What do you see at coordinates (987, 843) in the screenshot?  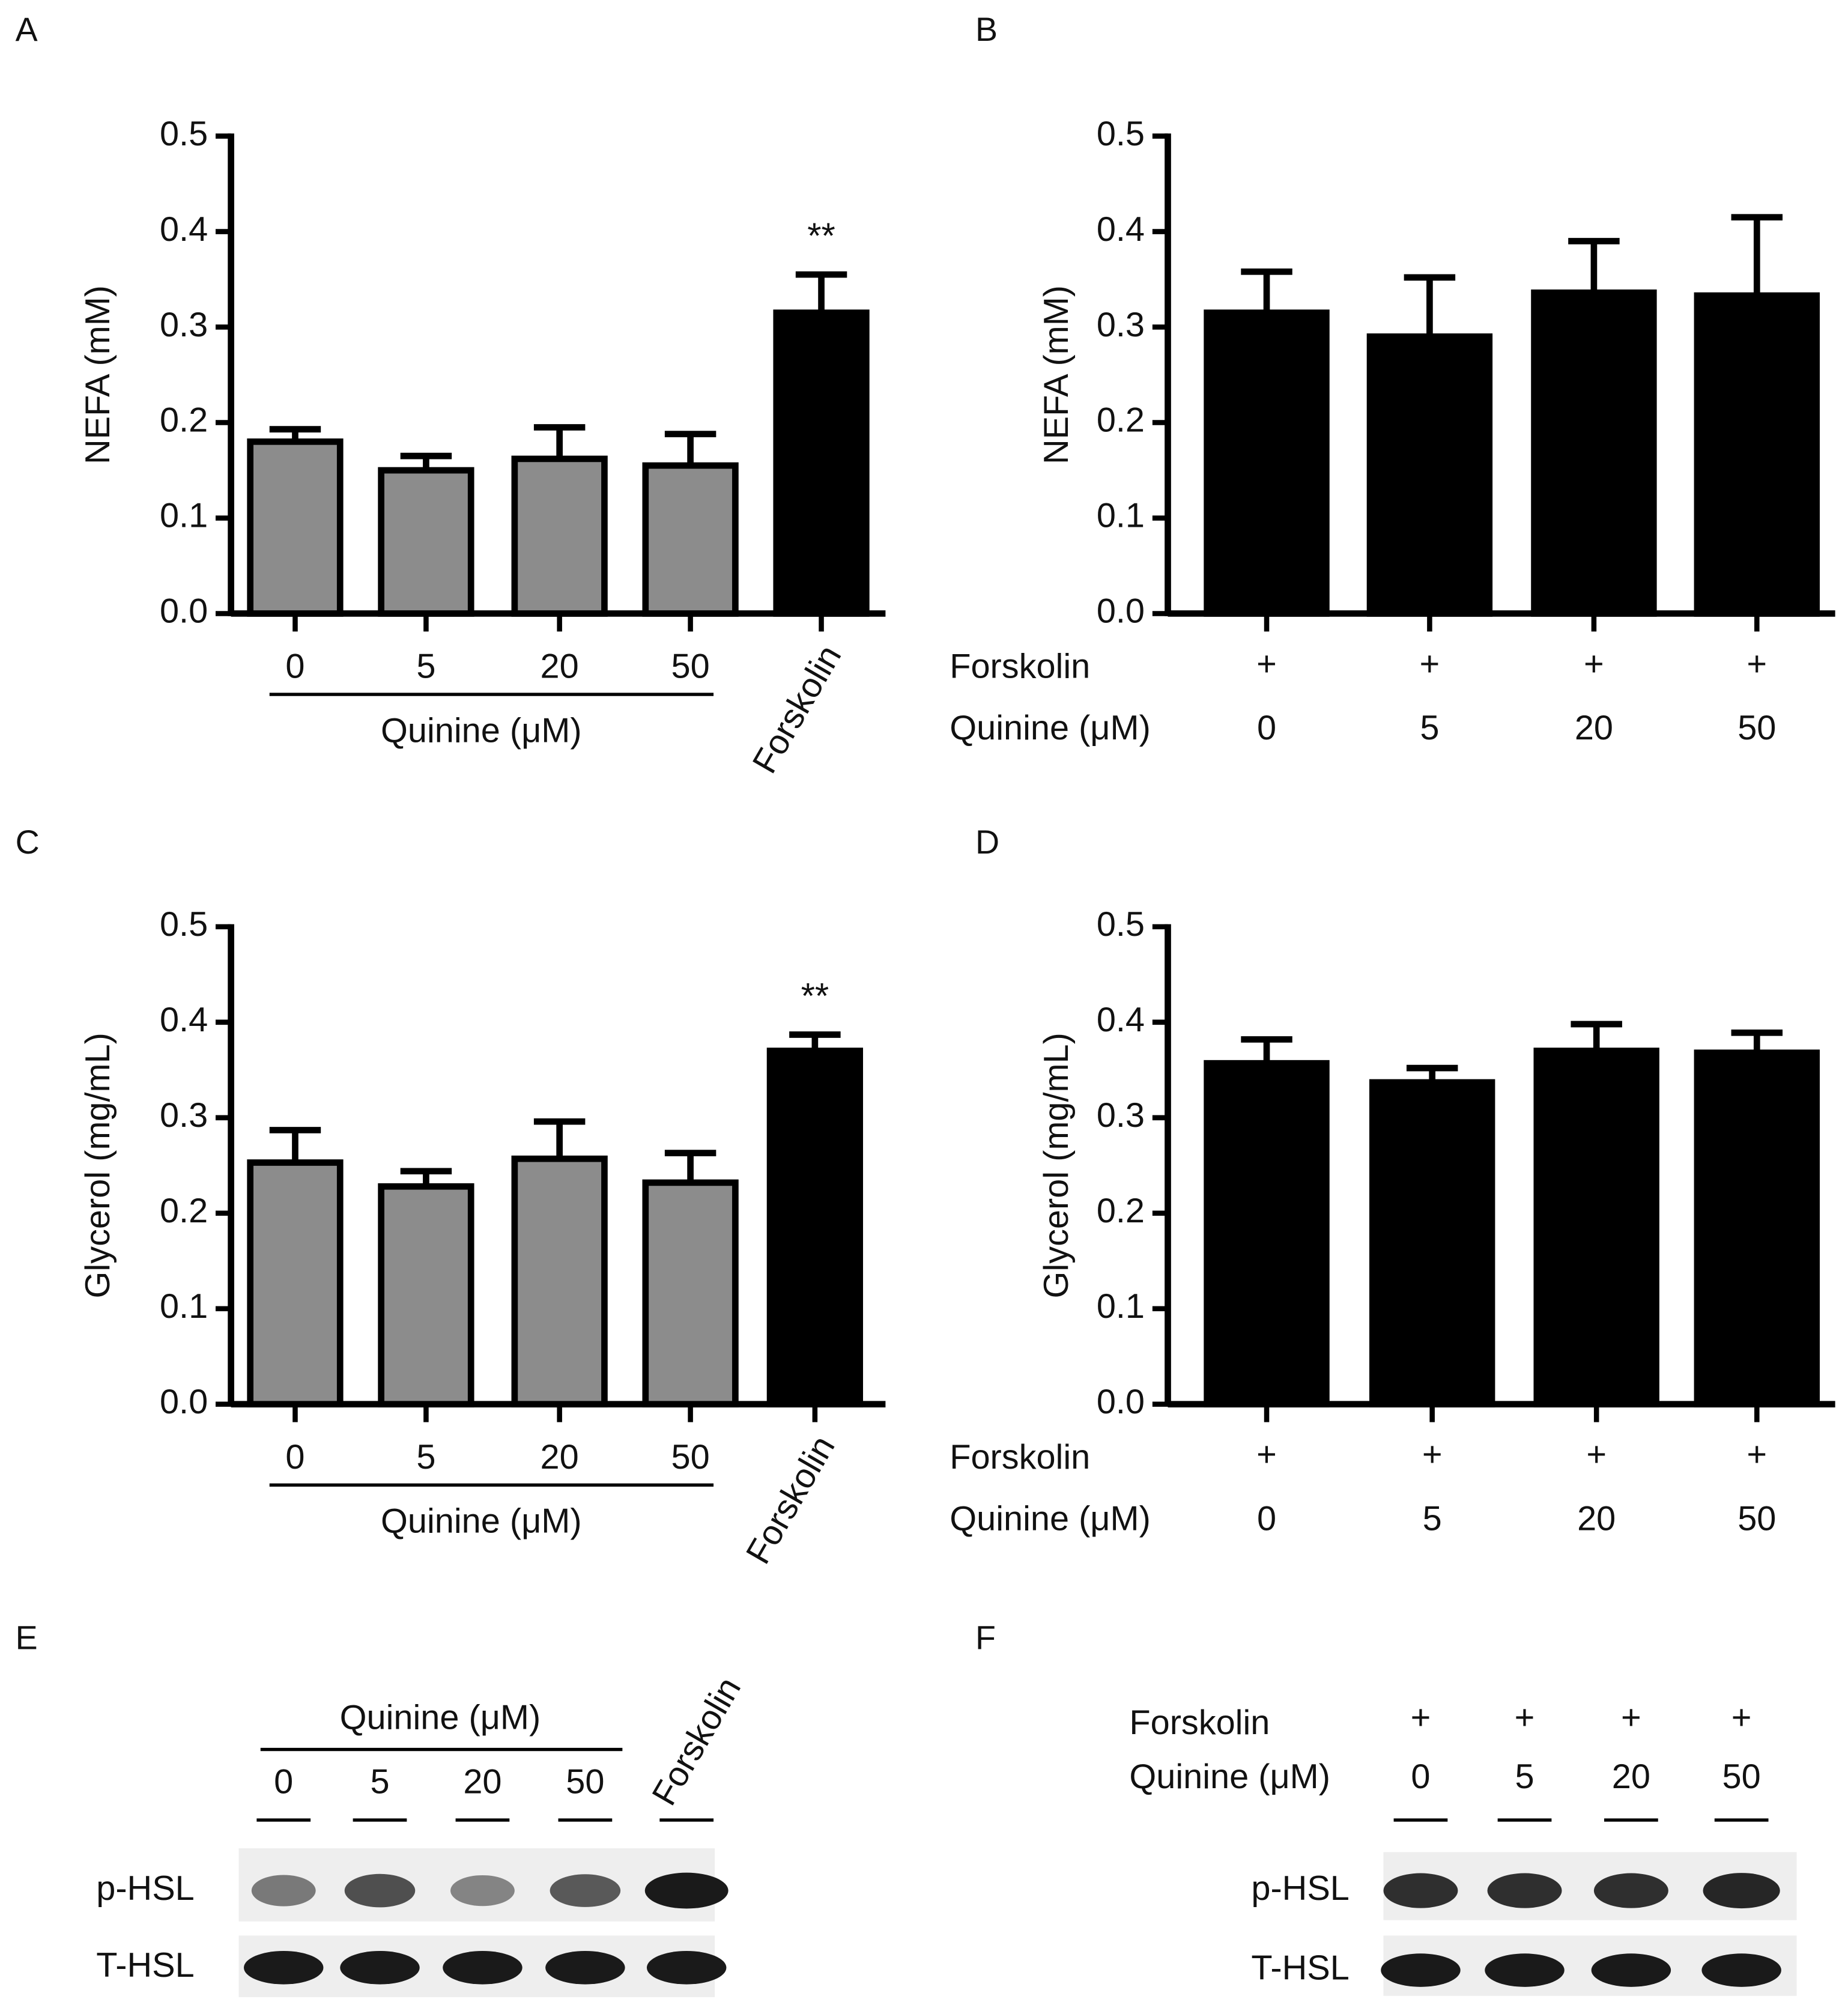 I see `panel-label: D` at bounding box center [987, 843].